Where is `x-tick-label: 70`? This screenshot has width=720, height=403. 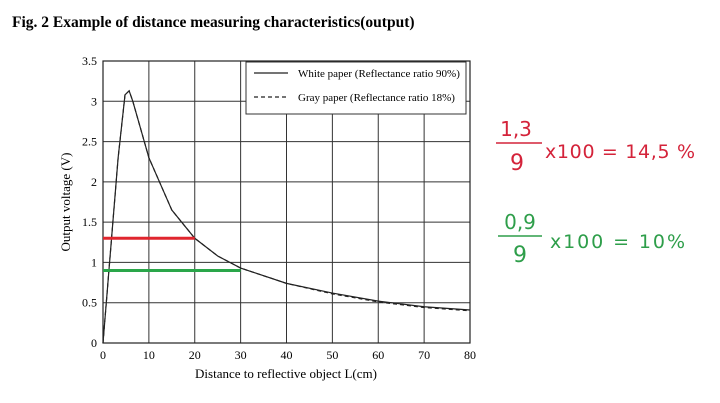 x-tick-label: 70 is located at coordinates (424, 355).